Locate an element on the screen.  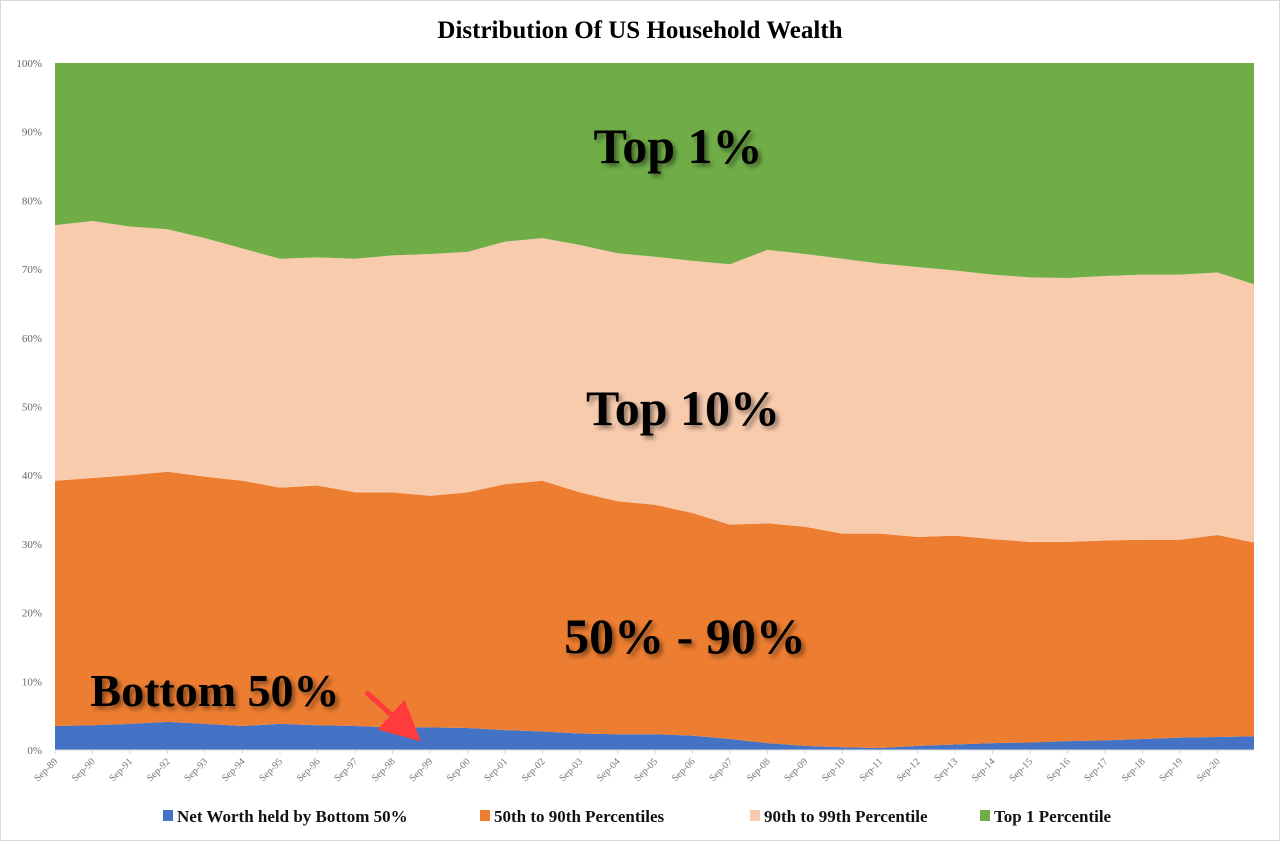
annotation-arrow is located at coordinates (392, 716).